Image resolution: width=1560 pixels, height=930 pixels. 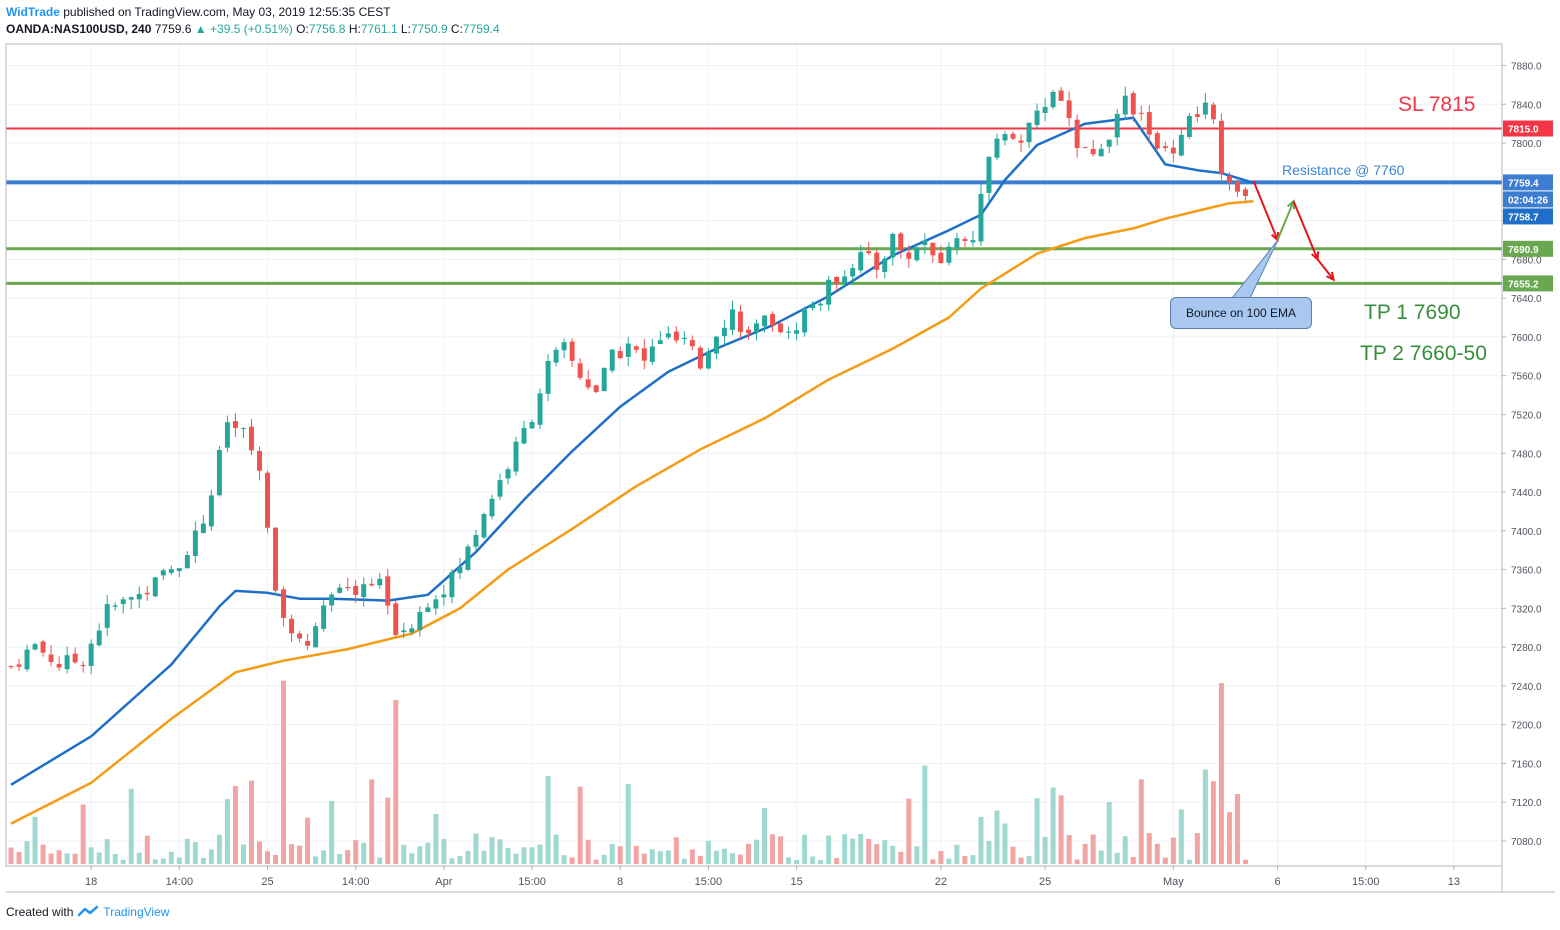 I want to click on x-tick-label: Apr, so click(x=443, y=882).